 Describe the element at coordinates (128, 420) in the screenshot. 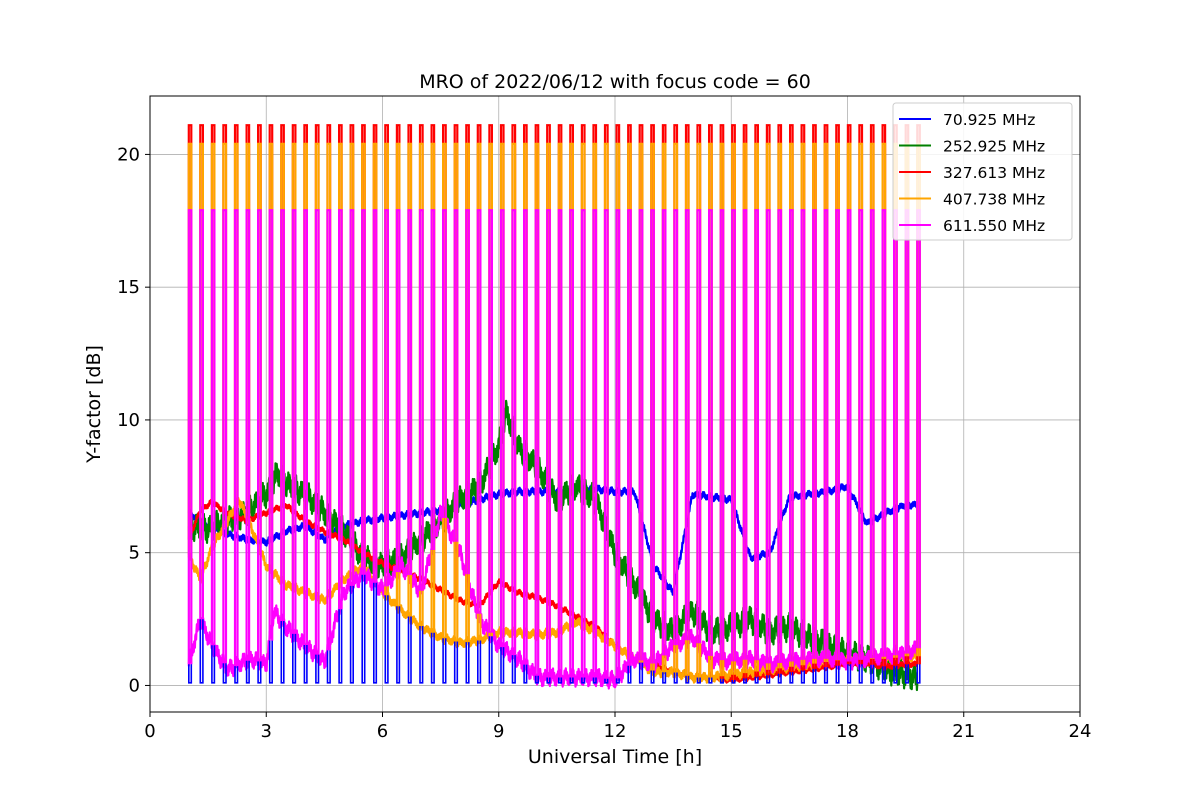

I see `y-tick-label: 10` at that location.